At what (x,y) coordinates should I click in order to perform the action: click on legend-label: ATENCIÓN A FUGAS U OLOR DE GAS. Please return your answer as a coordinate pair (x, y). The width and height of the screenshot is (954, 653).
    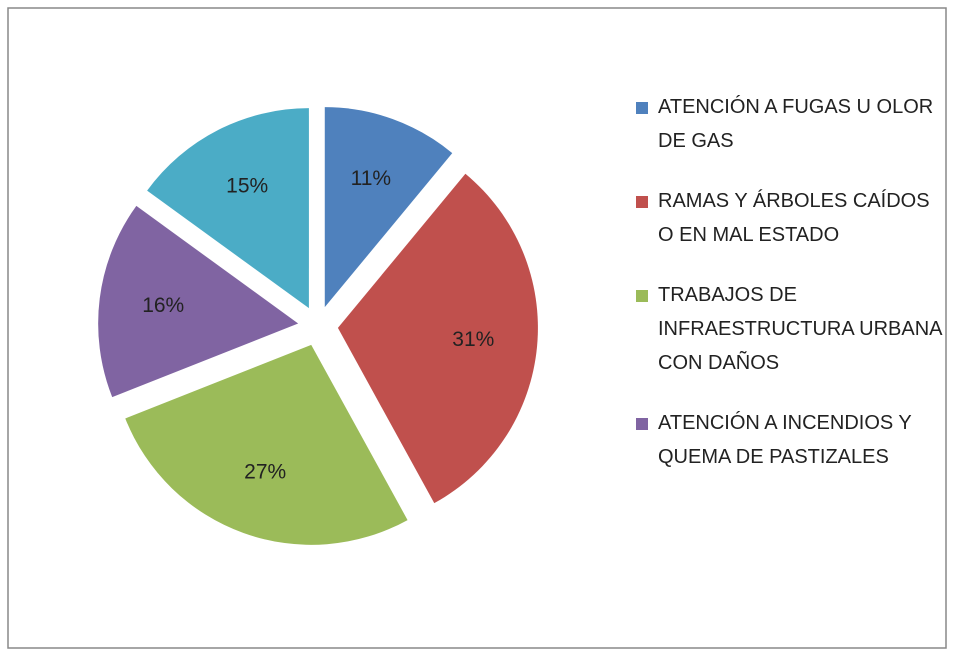
    Looking at the image, I should click on (796, 124).